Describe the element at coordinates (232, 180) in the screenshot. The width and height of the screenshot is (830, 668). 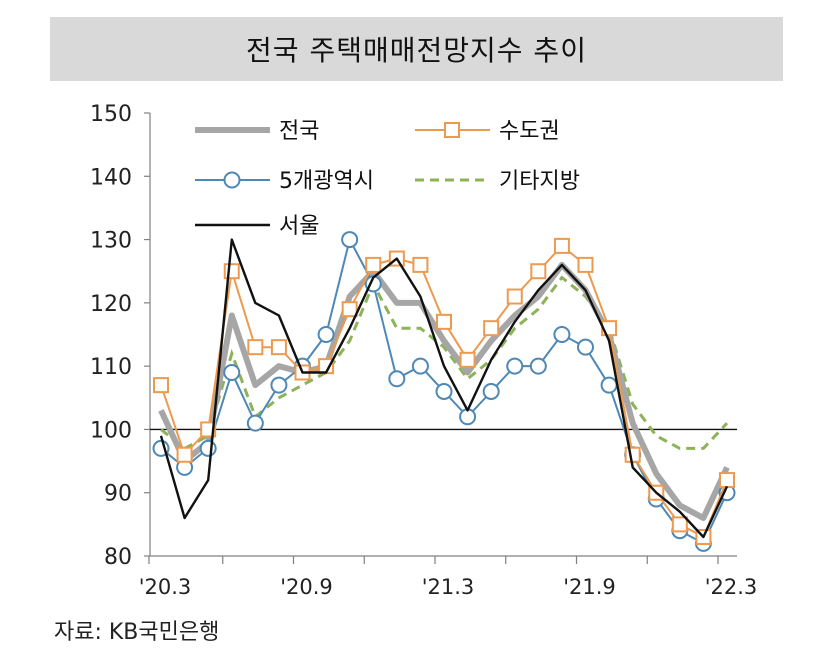
I see `legend-marker-5개광역시` at that location.